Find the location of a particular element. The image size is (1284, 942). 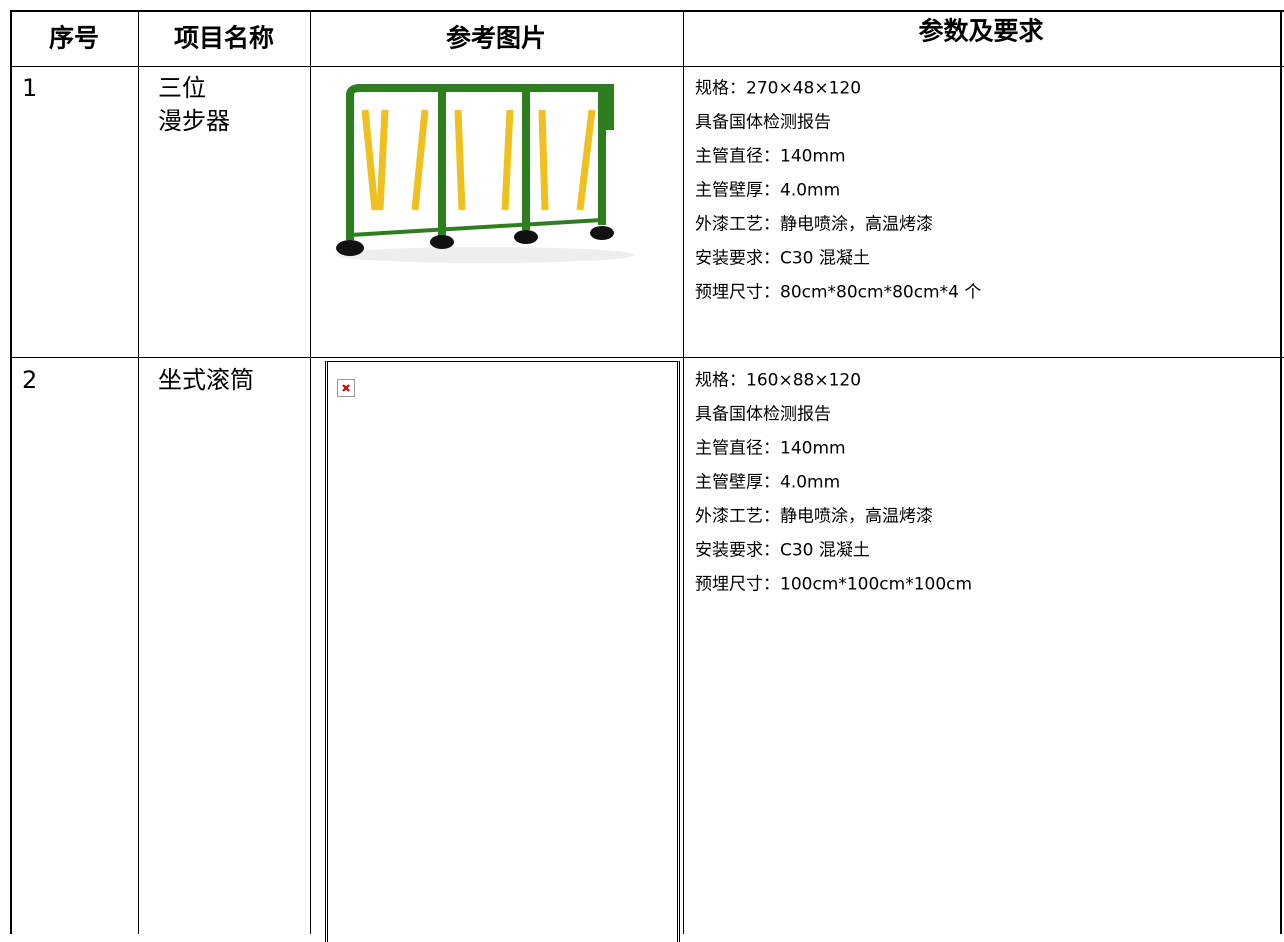

spec-line: 规格：270×48×120 is located at coordinates (778, 88).